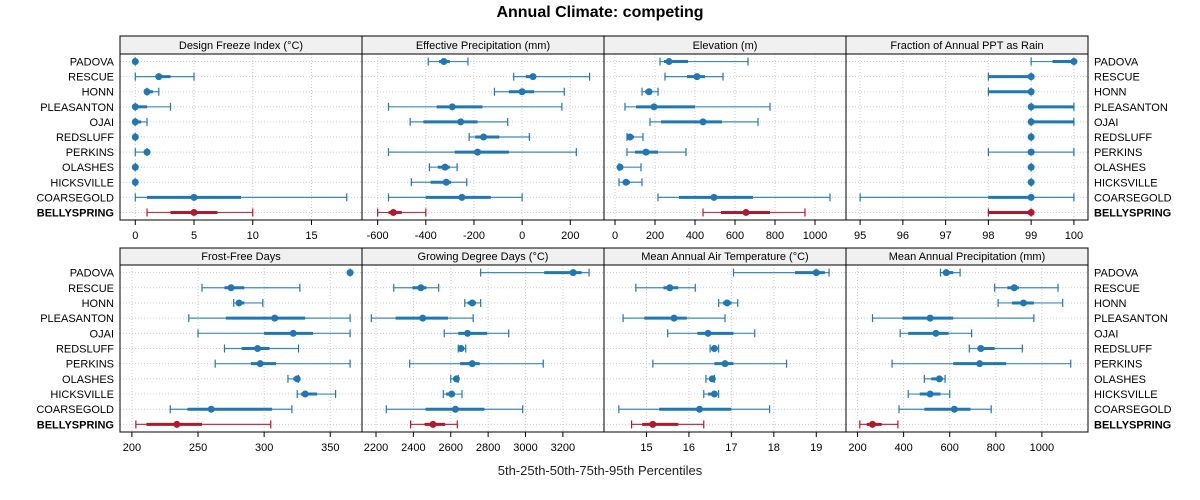 The height and width of the screenshot is (500, 1200). Describe the element at coordinates (945, 236) in the screenshot. I see `x-tick-label: 97` at that location.